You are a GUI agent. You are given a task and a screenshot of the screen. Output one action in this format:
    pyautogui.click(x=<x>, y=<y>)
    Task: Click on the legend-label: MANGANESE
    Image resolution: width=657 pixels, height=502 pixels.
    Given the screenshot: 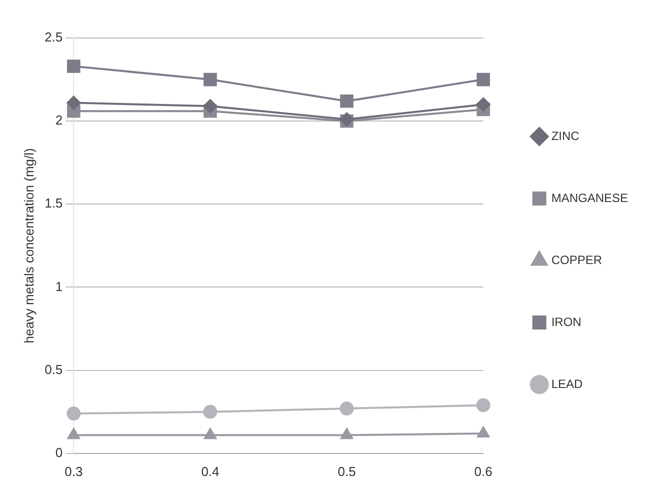 What is the action you would take?
    pyautogui.click(x=589, y=197)
    